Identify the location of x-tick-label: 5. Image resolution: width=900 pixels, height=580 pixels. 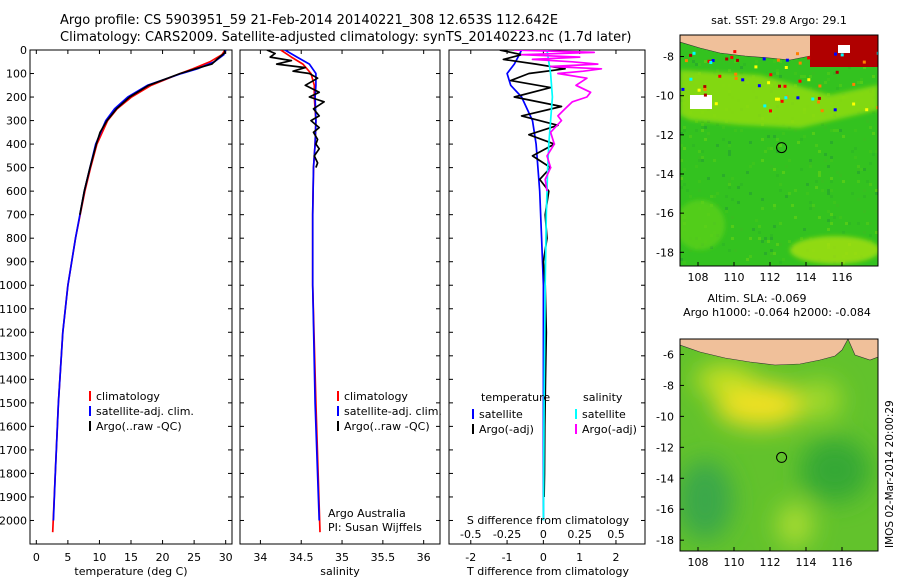
(67, 557).